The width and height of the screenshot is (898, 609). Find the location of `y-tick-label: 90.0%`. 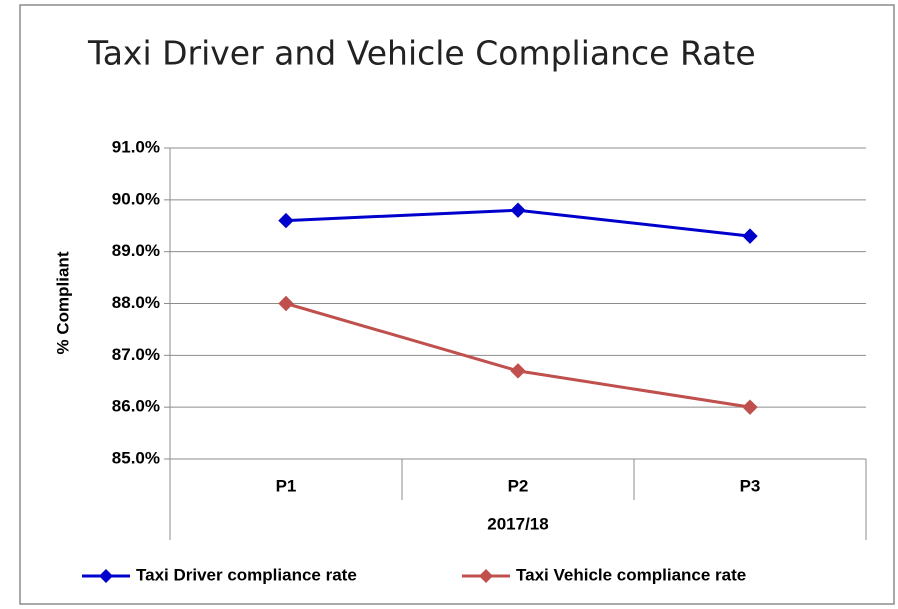

y-tick-label: 90.0% is located at coordinates (136, 198).